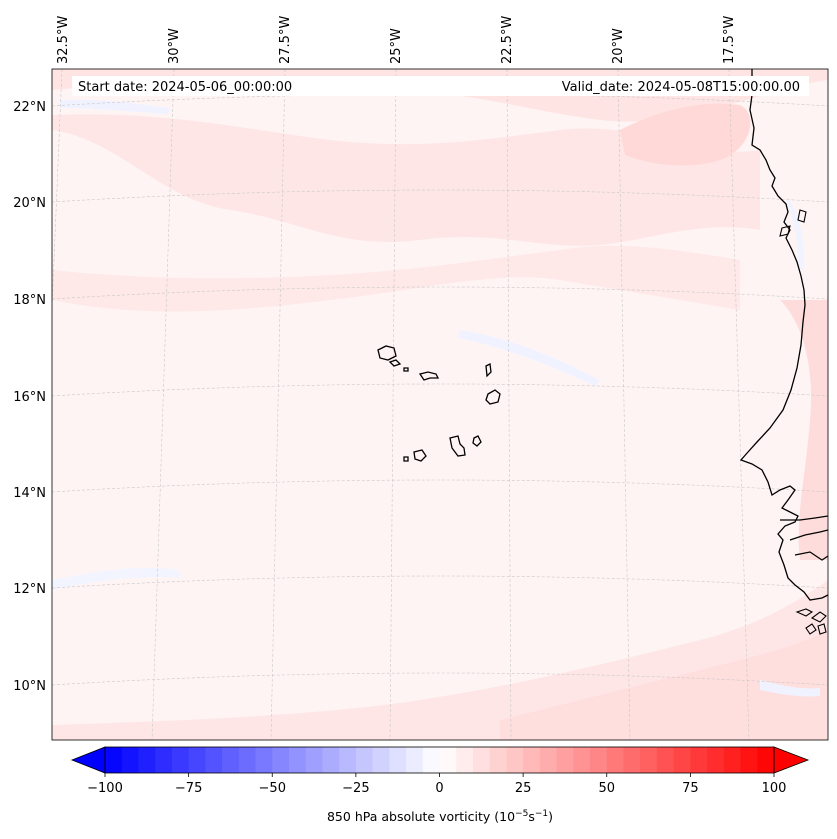 This screenshot has height=839, width=837. What do you see at coordinates (185, 87) in the screenshot?
I see `start-date-label: Start date: 2024-05-06_00:00:00` at bounding box center [185, 87].